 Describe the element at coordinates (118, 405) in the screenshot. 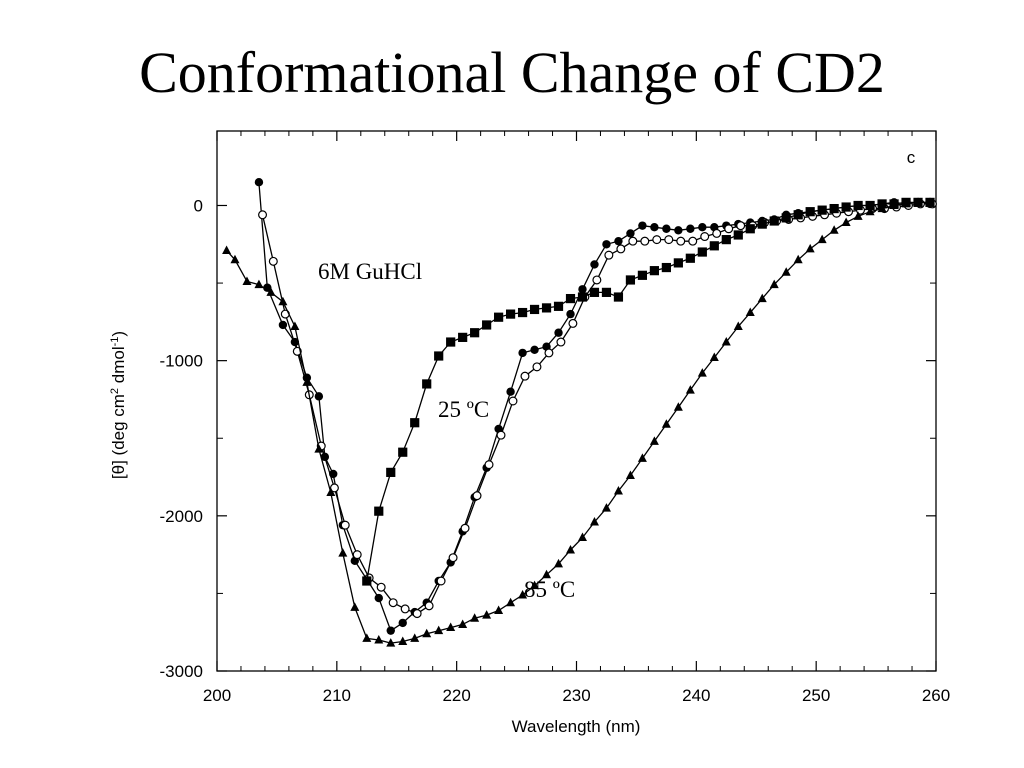

I see `y-axis-title: [θ] (deg cm2 dmol-1)` at that location.